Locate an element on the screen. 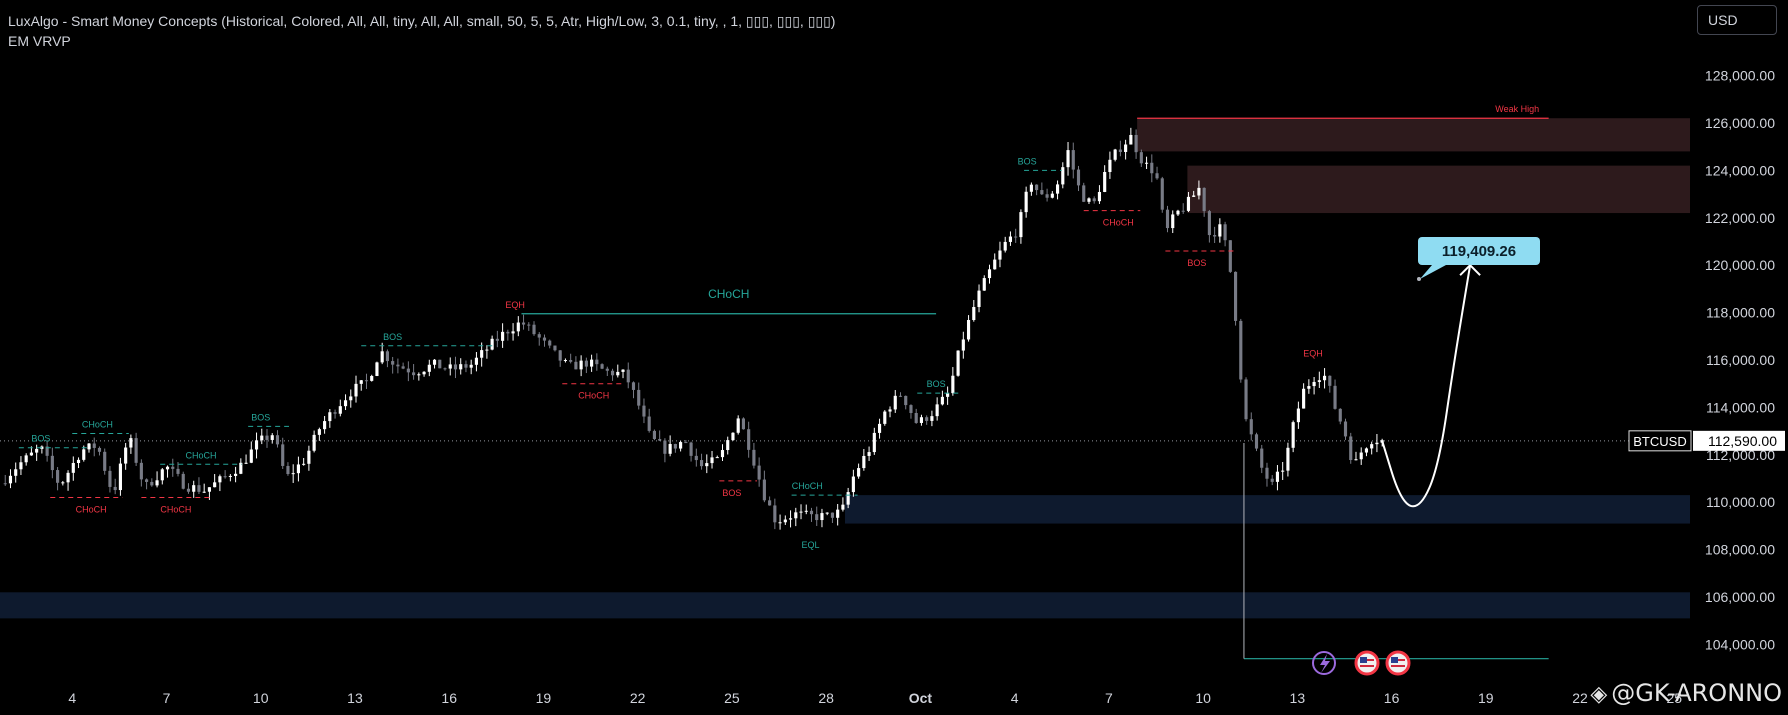  price-callout is located at coordinates (1479, 251).